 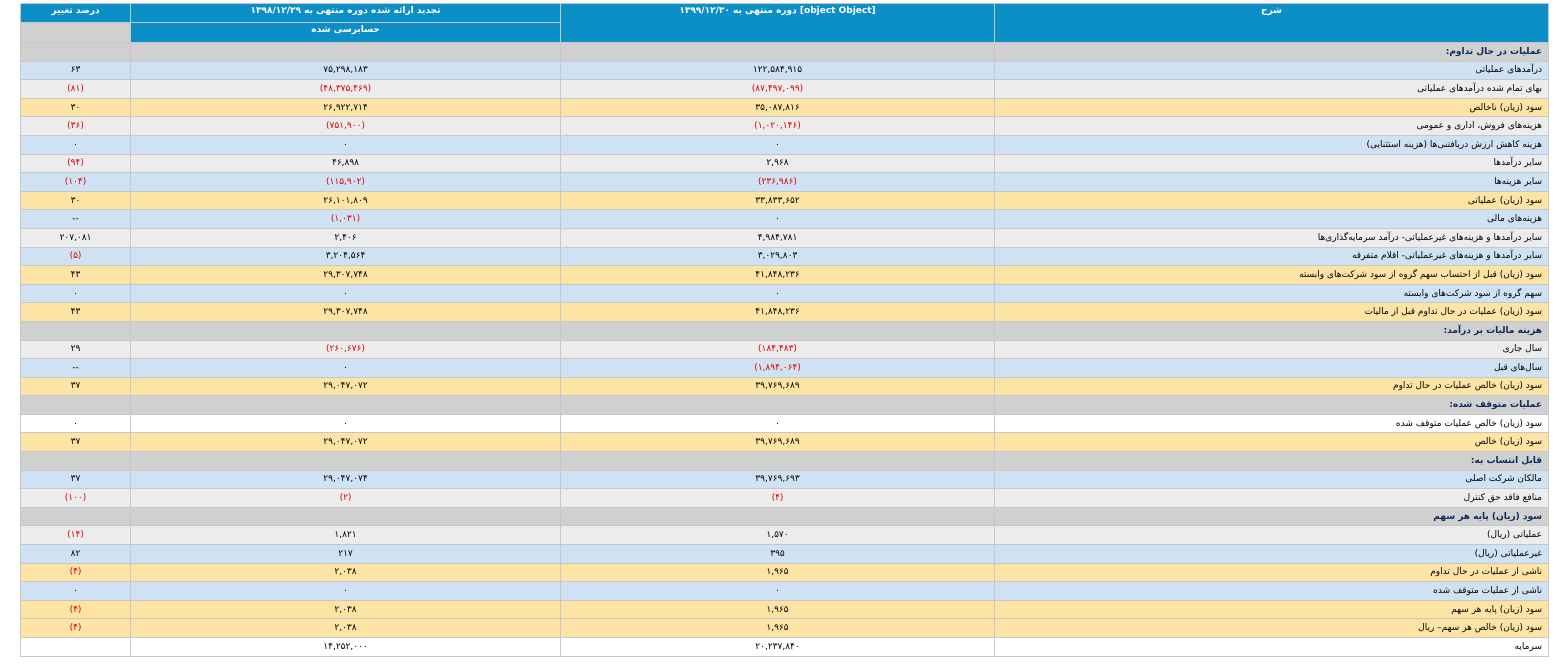 I want to click on current-value-cell: (۴), so click(x=777, y=498).